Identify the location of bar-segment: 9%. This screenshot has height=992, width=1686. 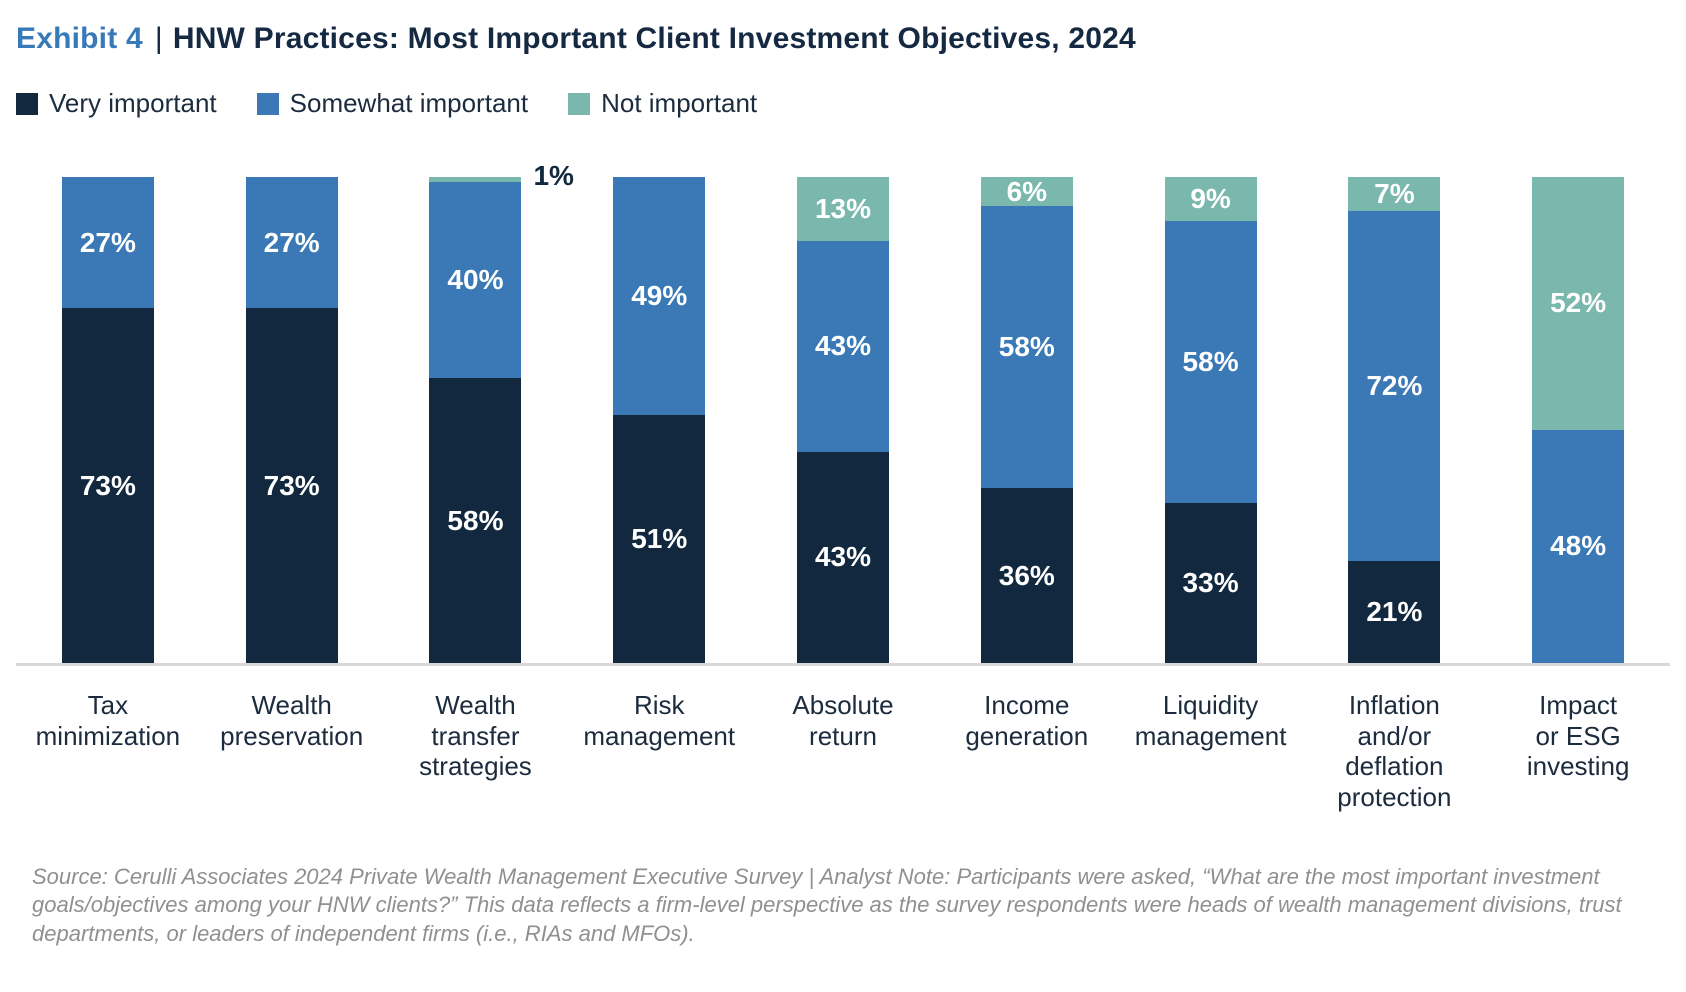
(1210, 199).